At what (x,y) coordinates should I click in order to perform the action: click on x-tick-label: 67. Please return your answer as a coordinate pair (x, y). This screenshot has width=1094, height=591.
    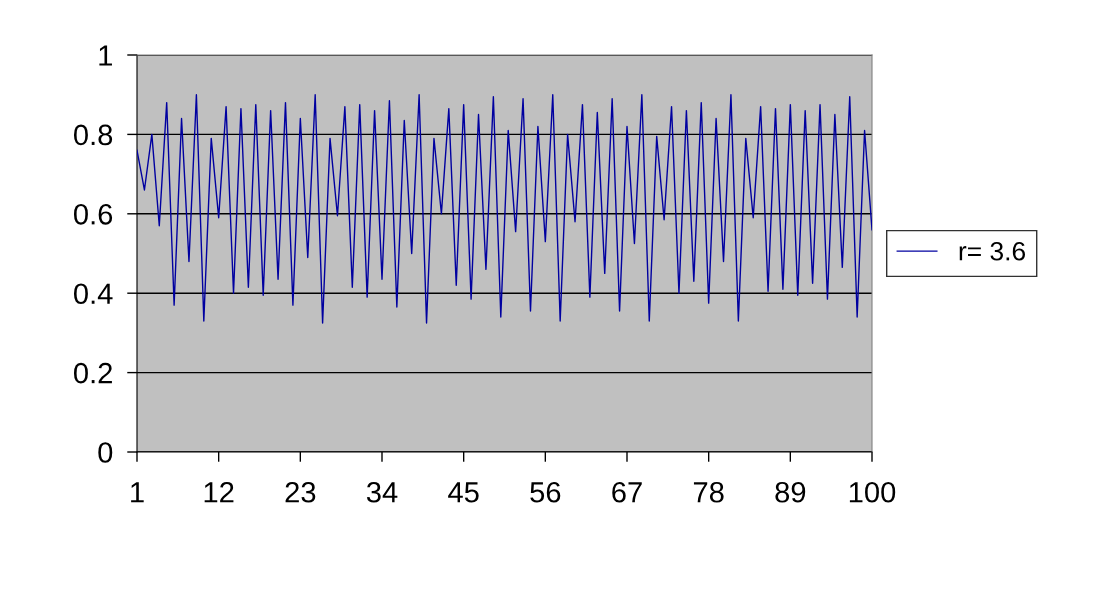
    Looking at the image, I should click on (627, 492).